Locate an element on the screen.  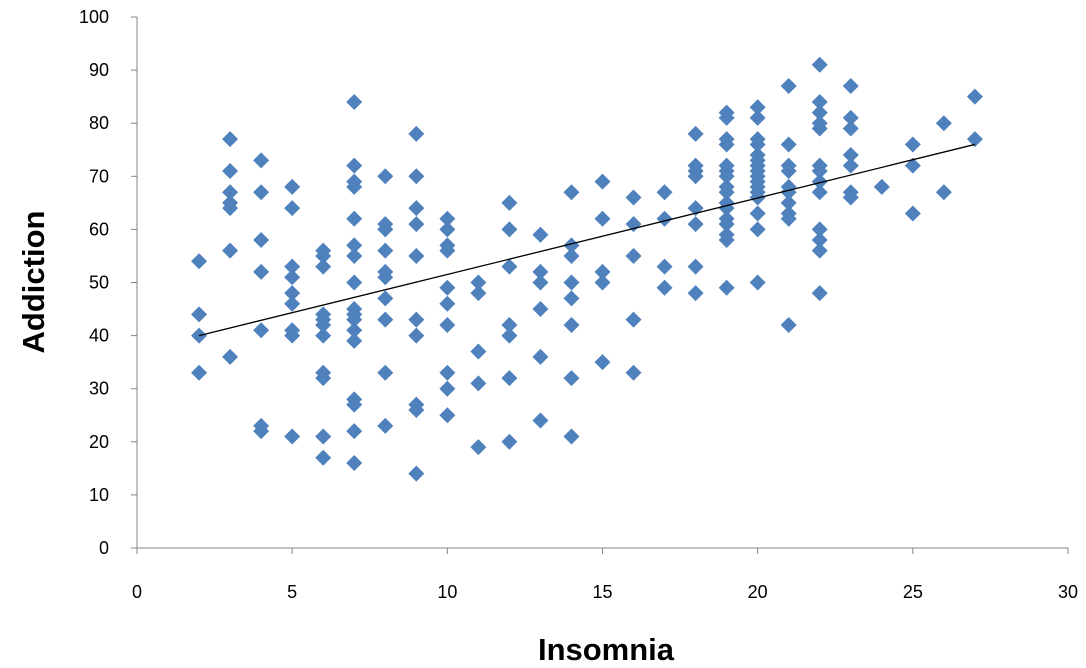
y-tick-label: 60 is located at coordinates (99, 229).